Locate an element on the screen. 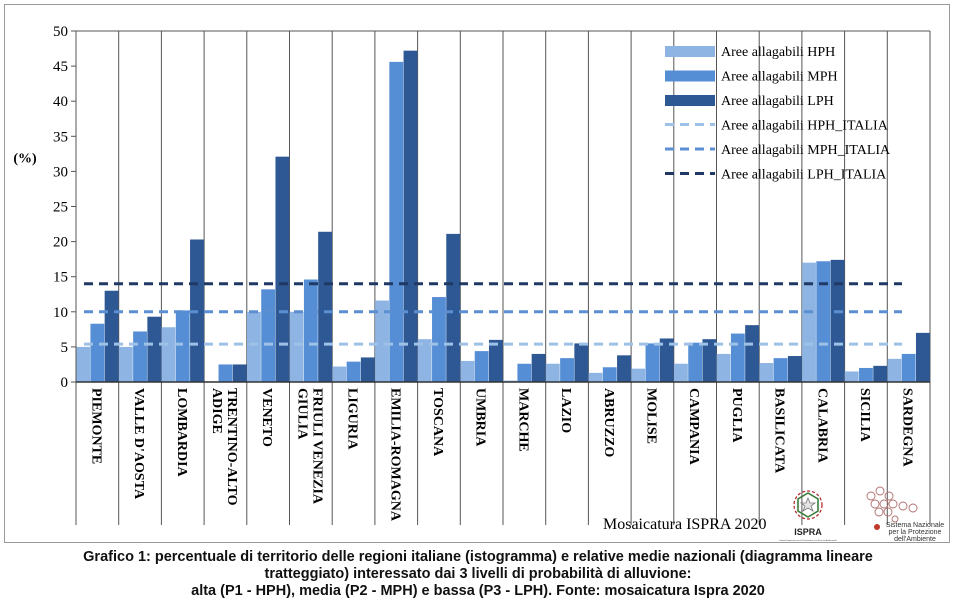 This screenshot has width=956, height=610. category-label-line: BASILICATA is located at coordinates (779, 431).